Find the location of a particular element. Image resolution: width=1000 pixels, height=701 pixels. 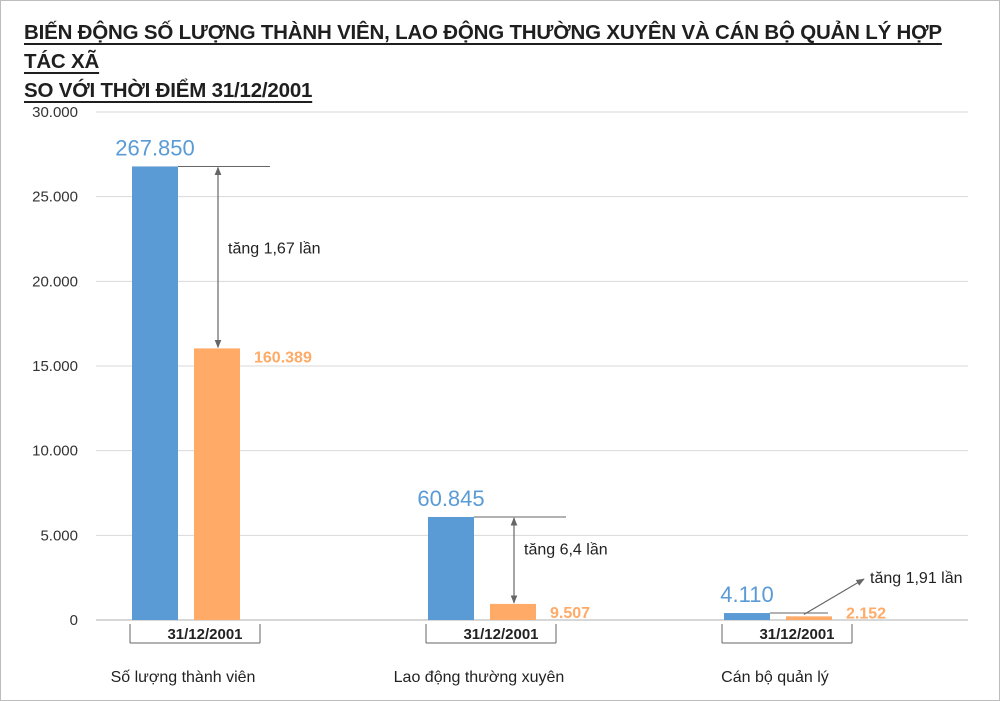

y-tick-label-4: 20.000 is located at coordinates (55, 281).